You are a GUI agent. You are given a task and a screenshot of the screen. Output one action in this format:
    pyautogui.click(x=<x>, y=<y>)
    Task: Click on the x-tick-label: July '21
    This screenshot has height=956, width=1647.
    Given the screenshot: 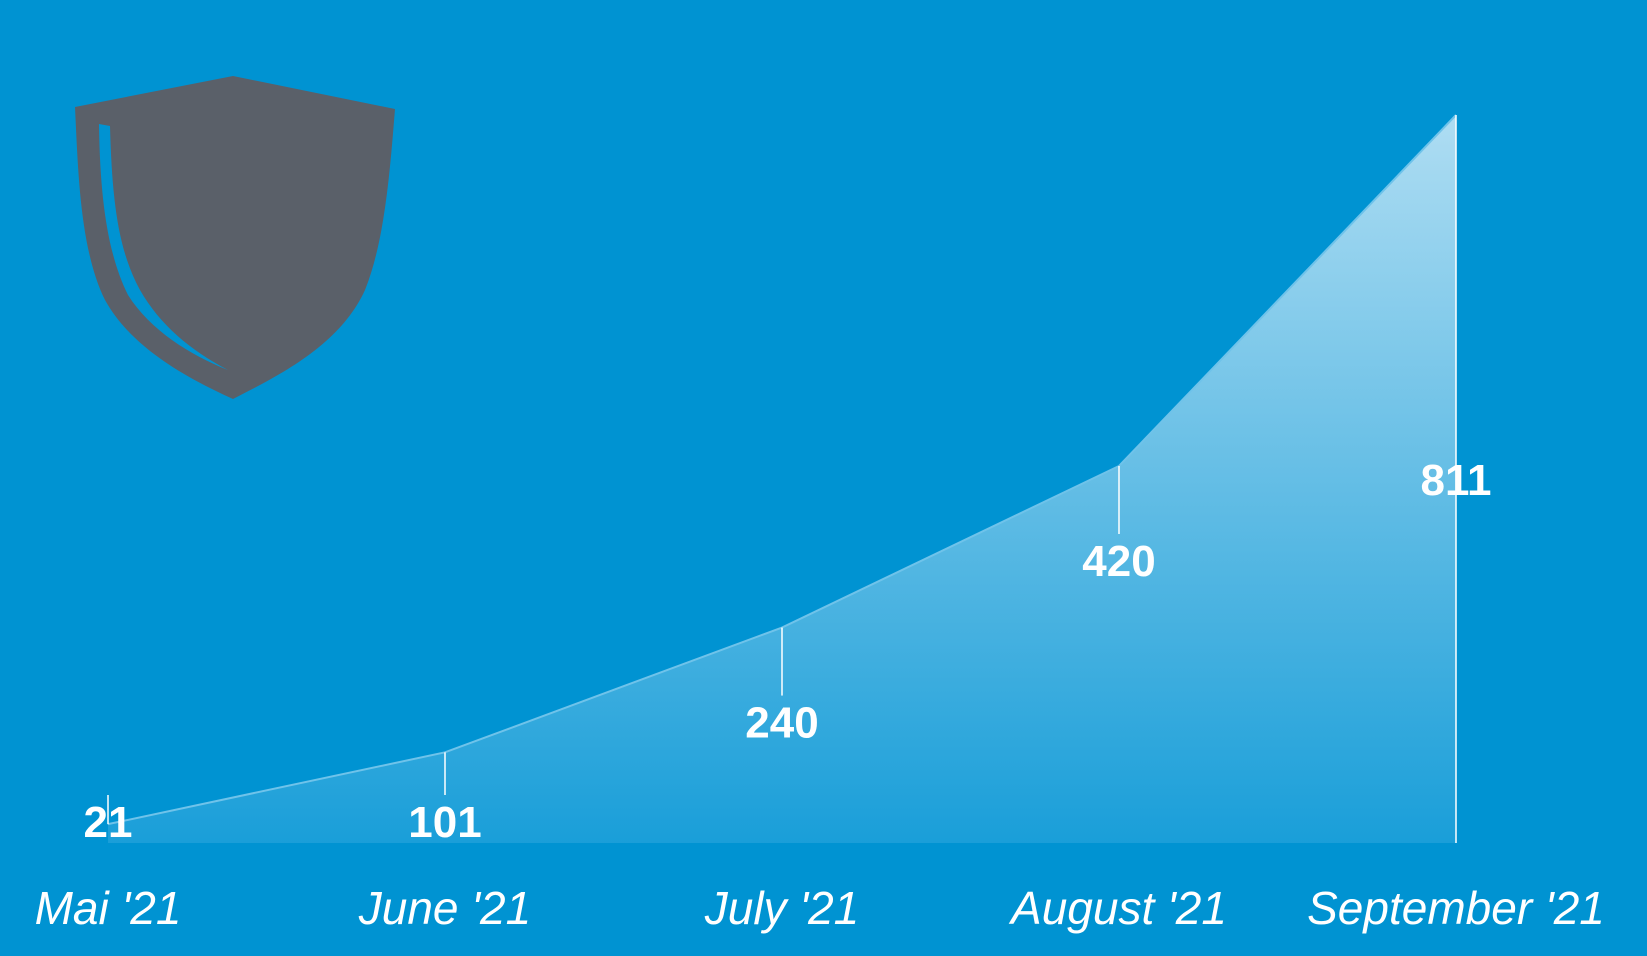 What is the action you would take?
    pyautogui.click(x=782, y=908)
    